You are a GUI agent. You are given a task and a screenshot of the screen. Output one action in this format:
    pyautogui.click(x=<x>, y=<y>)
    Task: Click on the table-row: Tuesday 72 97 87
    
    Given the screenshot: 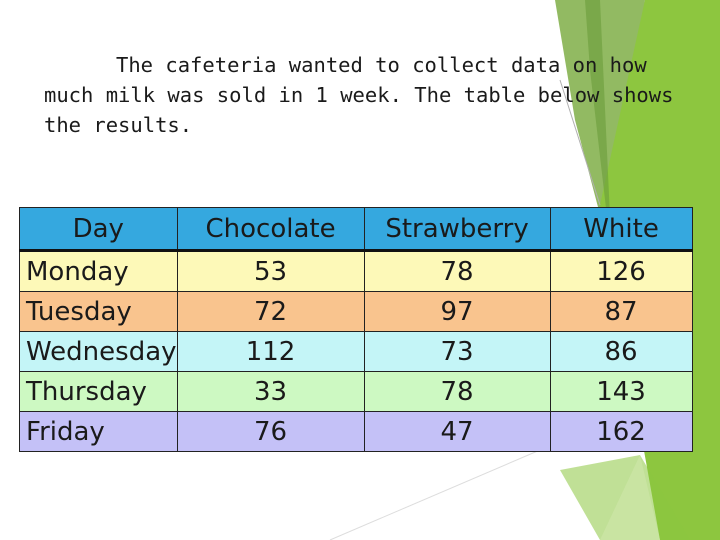 What is the action you would take?
    pyautogui.click(x=356, y=311)
    